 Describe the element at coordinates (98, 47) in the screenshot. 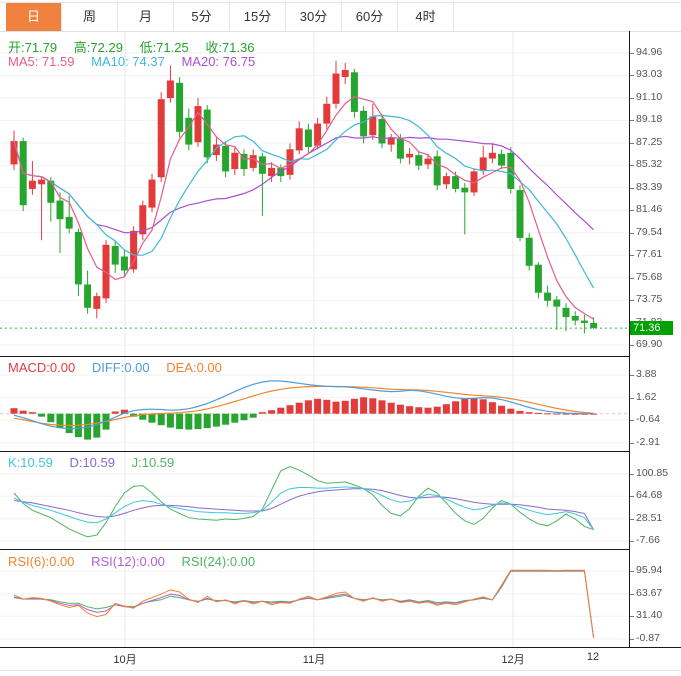

I see `high-value: 高:72.29` at that location.